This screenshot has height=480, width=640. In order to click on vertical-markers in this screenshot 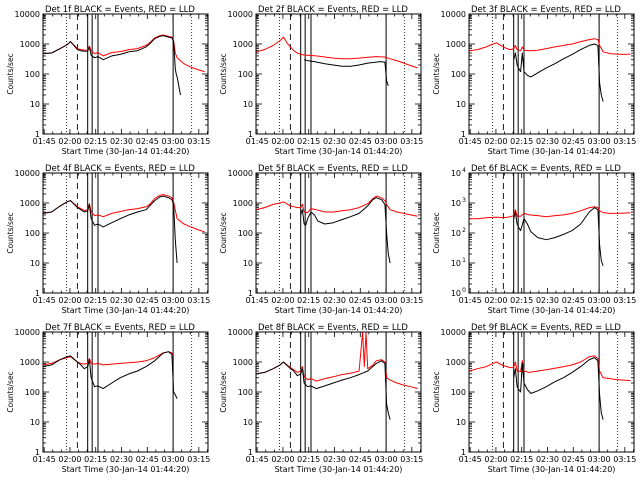, I will do `click(129, 74)`.